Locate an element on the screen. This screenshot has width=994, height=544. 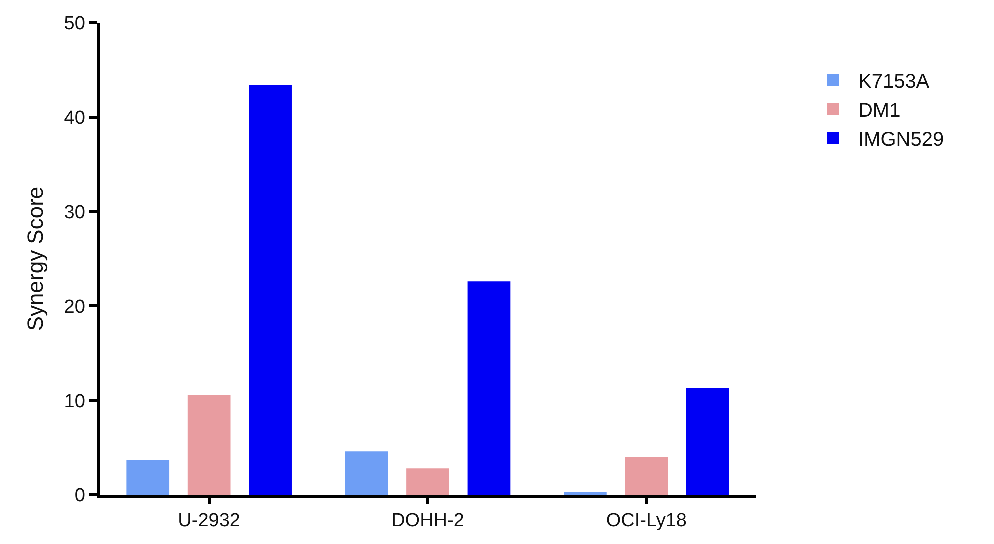
y-axis-title: Synergy Score is located at coordinates (35, 259).